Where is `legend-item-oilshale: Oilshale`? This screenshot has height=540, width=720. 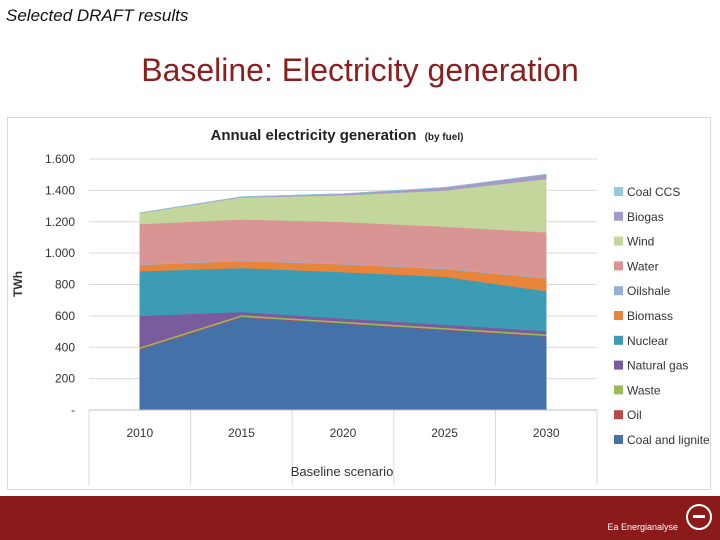 legend-item-oilshale: Oilshale is located at coordinates (642, 291).